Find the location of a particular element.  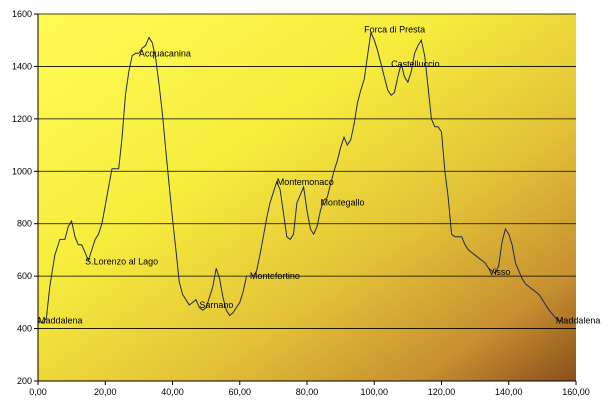

place-label: Sarnano is located at coordinates (216, 305).